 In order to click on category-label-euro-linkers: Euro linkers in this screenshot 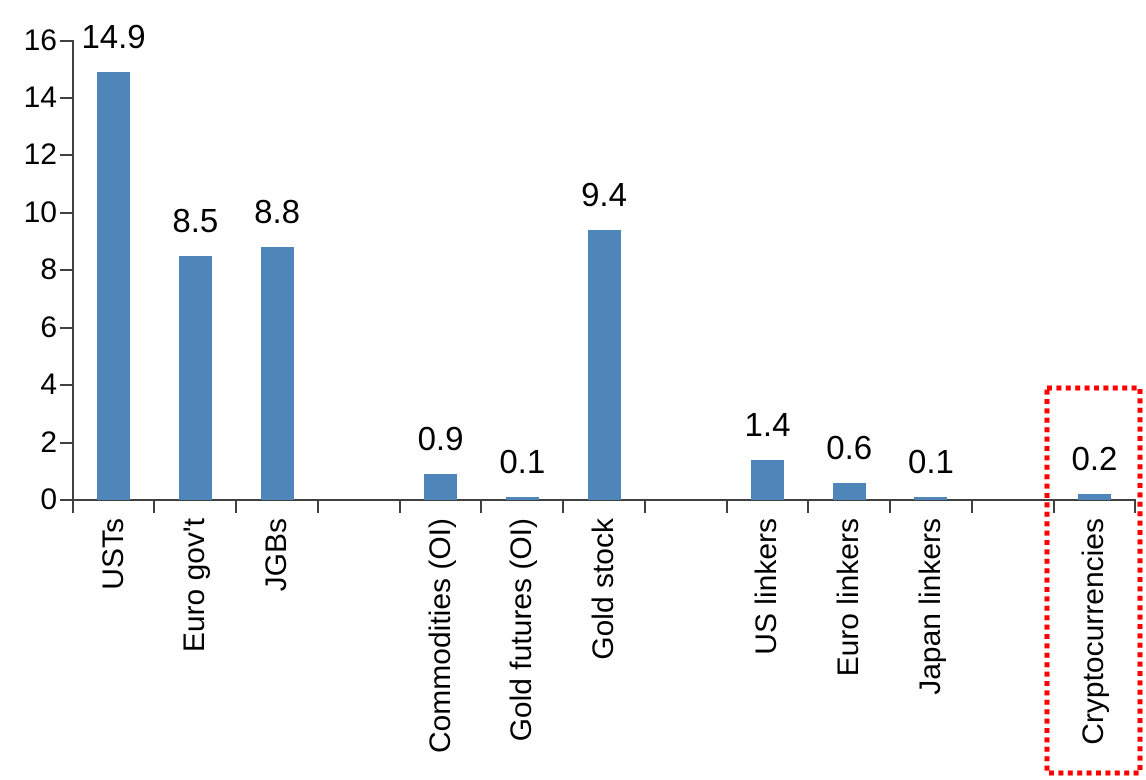, I will do `click(849, 597)`.